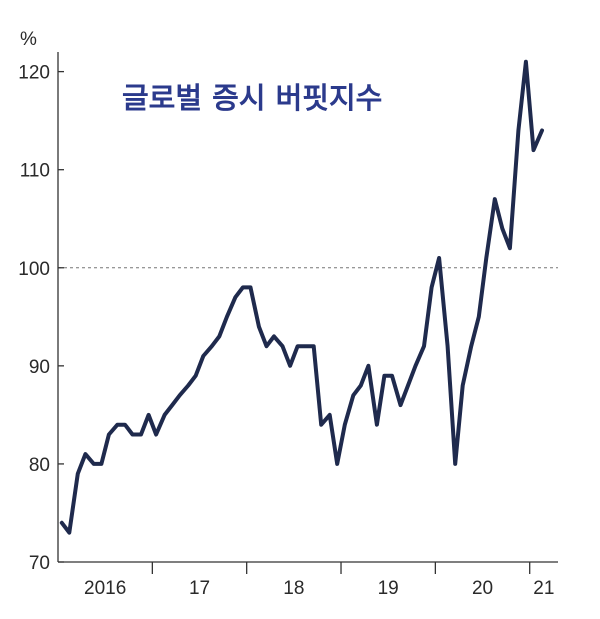  Describe the element at coordinates (28, 39) in the screenshot. I see `y-axis-unit: %` at that location.